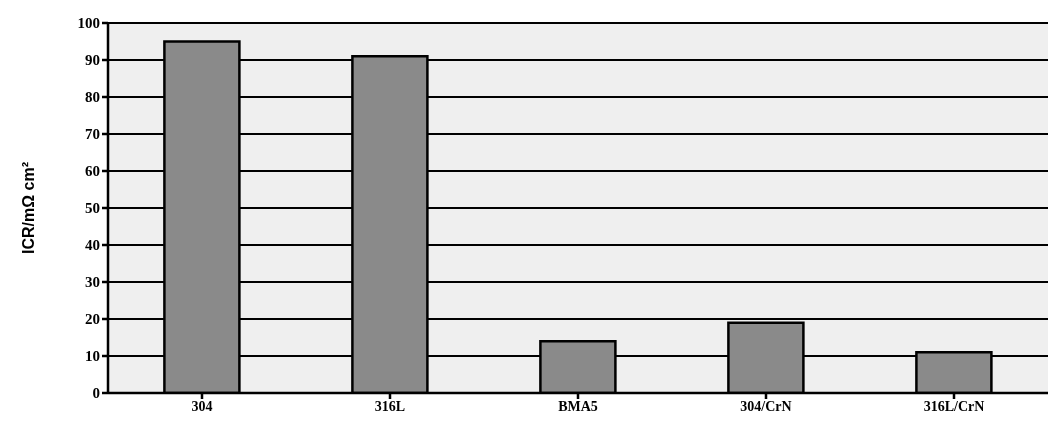 This screenshot has height=441, width=1057. Describe the element at coordinates (88, 23) in the screenshot. I see `y-tick-label: 100` at that location.